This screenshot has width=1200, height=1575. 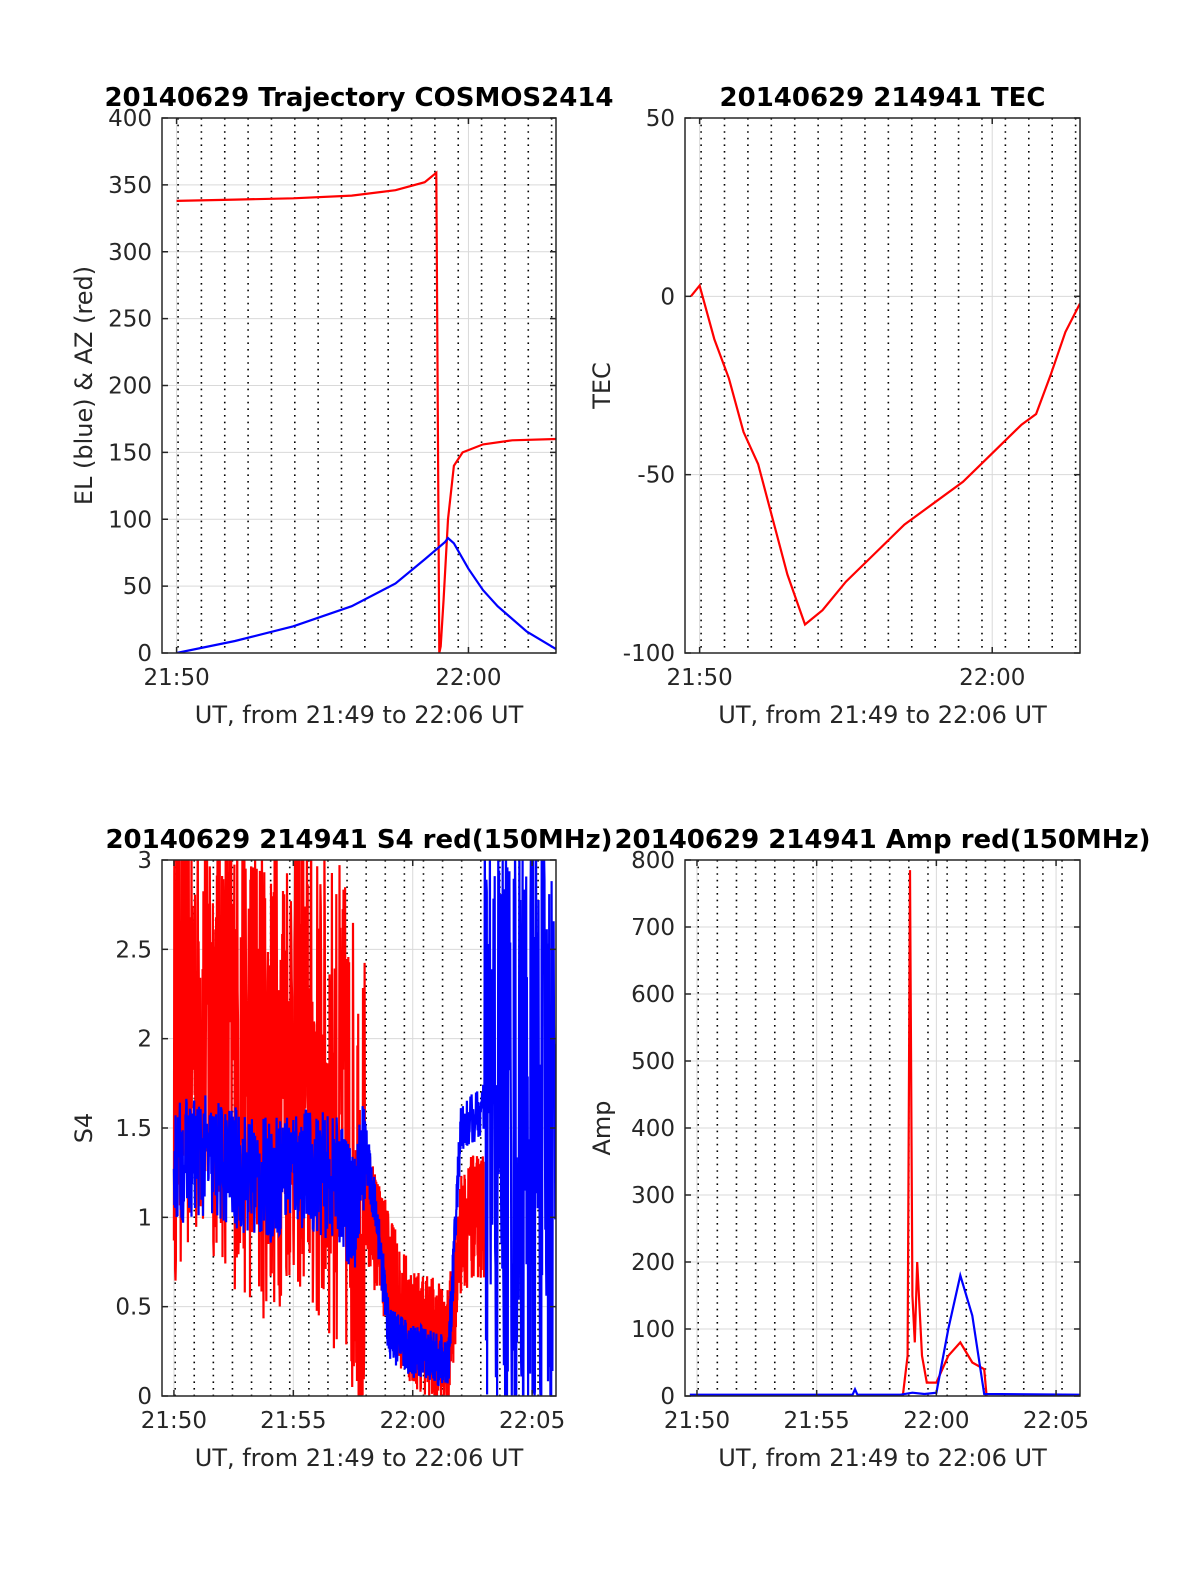 I want to click on y-tick-label: 1.5, so click(x=133, y=1129).